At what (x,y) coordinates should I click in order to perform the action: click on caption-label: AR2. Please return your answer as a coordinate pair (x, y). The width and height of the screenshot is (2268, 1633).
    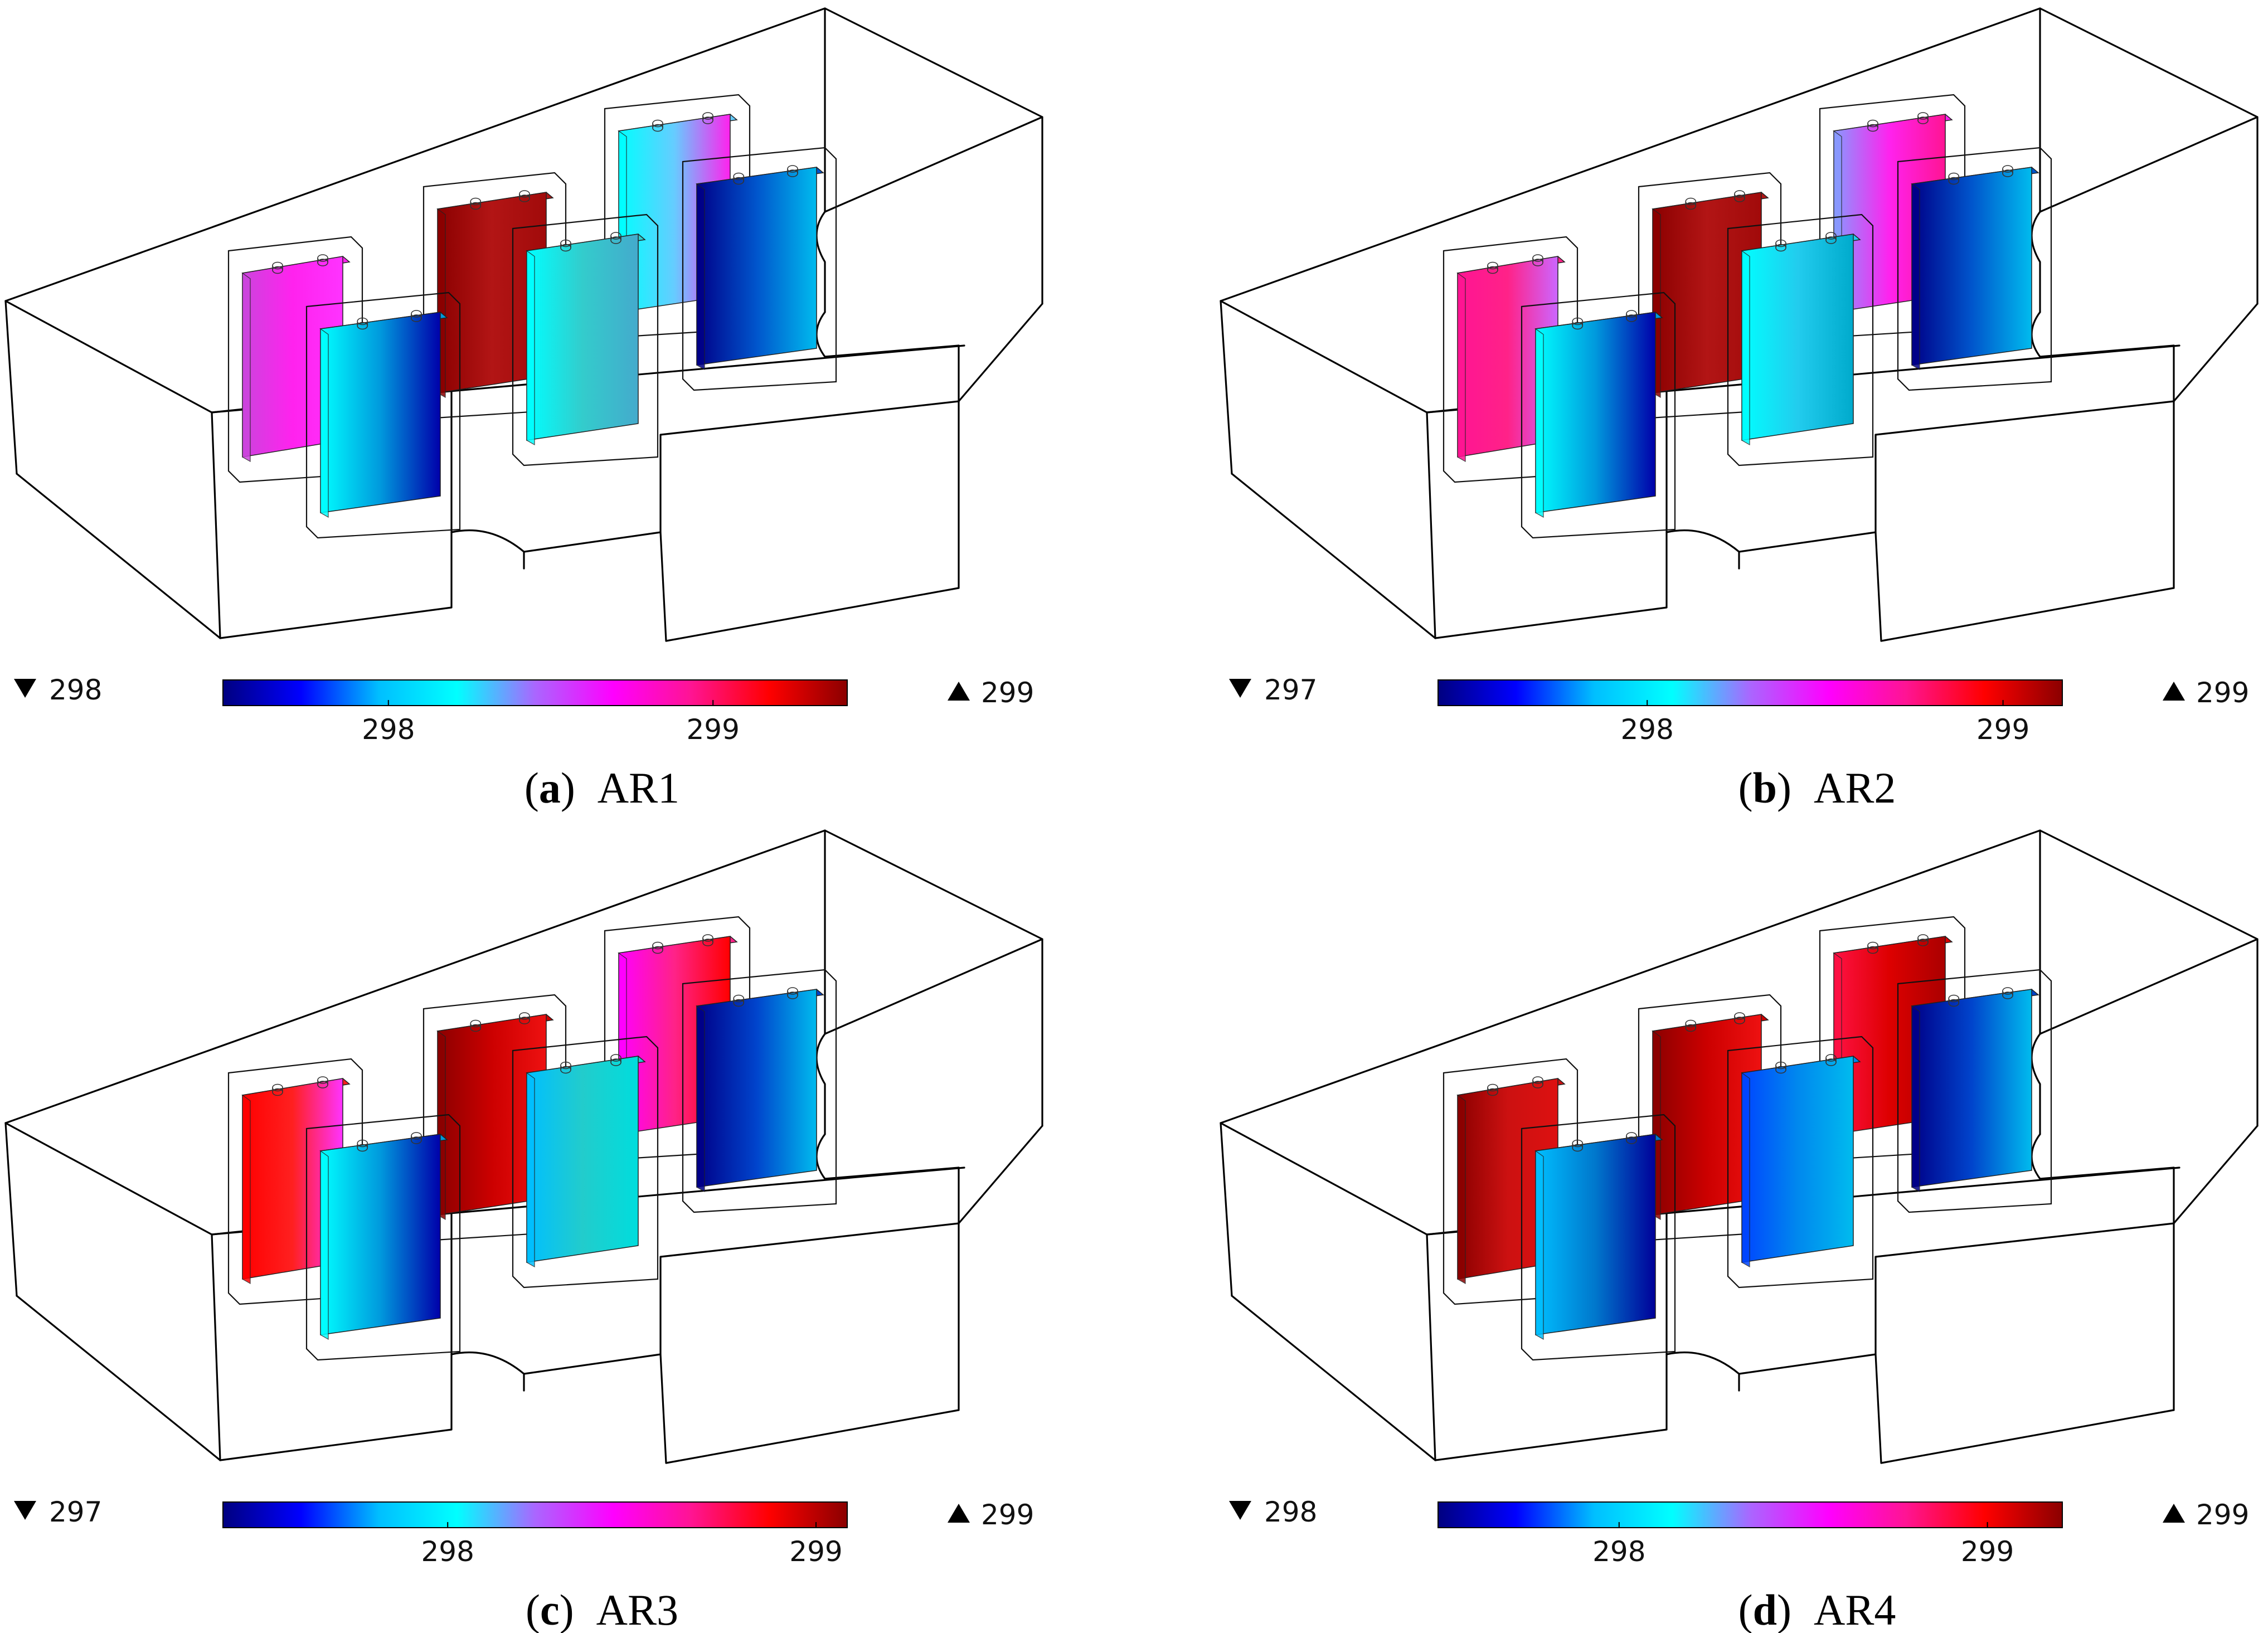
    Looking at the image, I should click on (1855, 788).